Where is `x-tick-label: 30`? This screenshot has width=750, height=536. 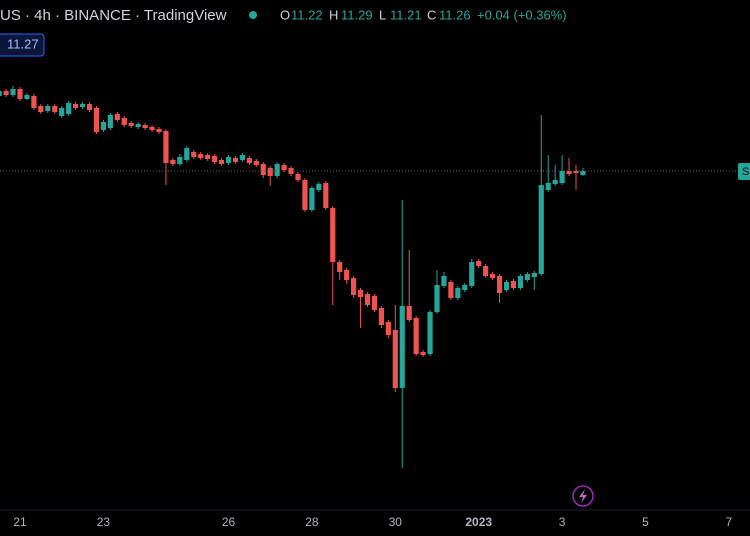 x-tick-label: 30 is located at coordinates (396, 522).